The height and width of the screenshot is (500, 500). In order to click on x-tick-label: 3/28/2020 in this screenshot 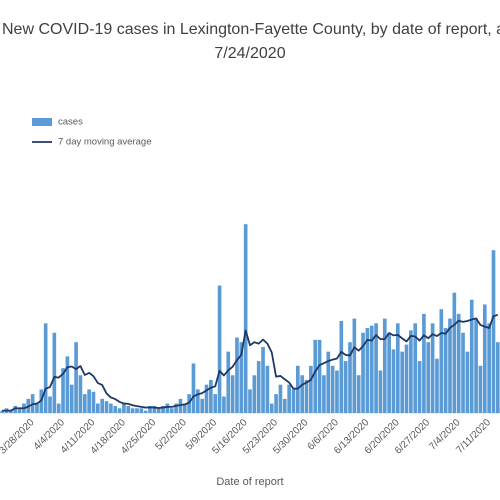, I will do `click(18, 437)`.